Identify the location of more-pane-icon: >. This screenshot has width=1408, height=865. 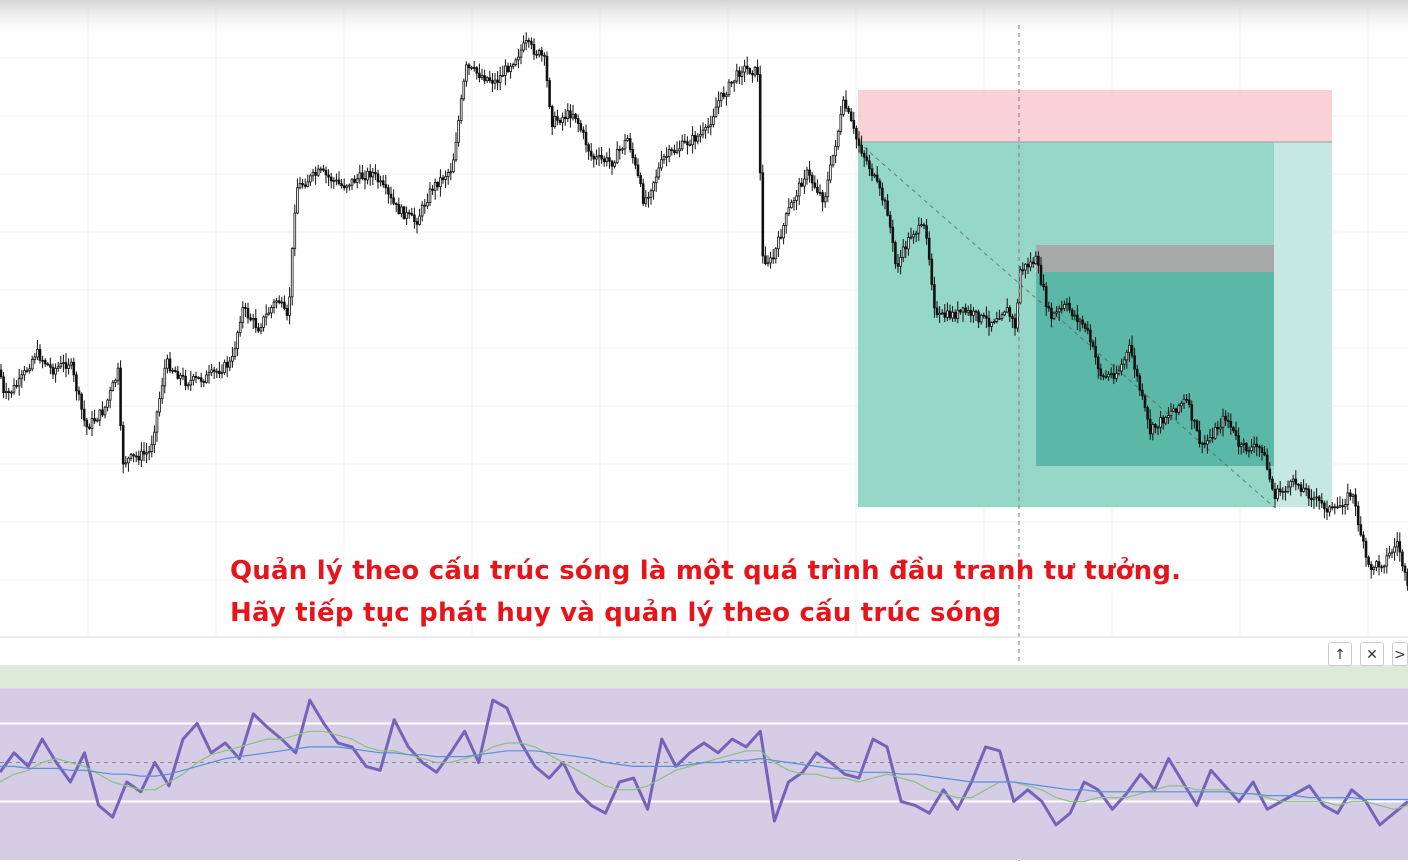
(1400, 654).